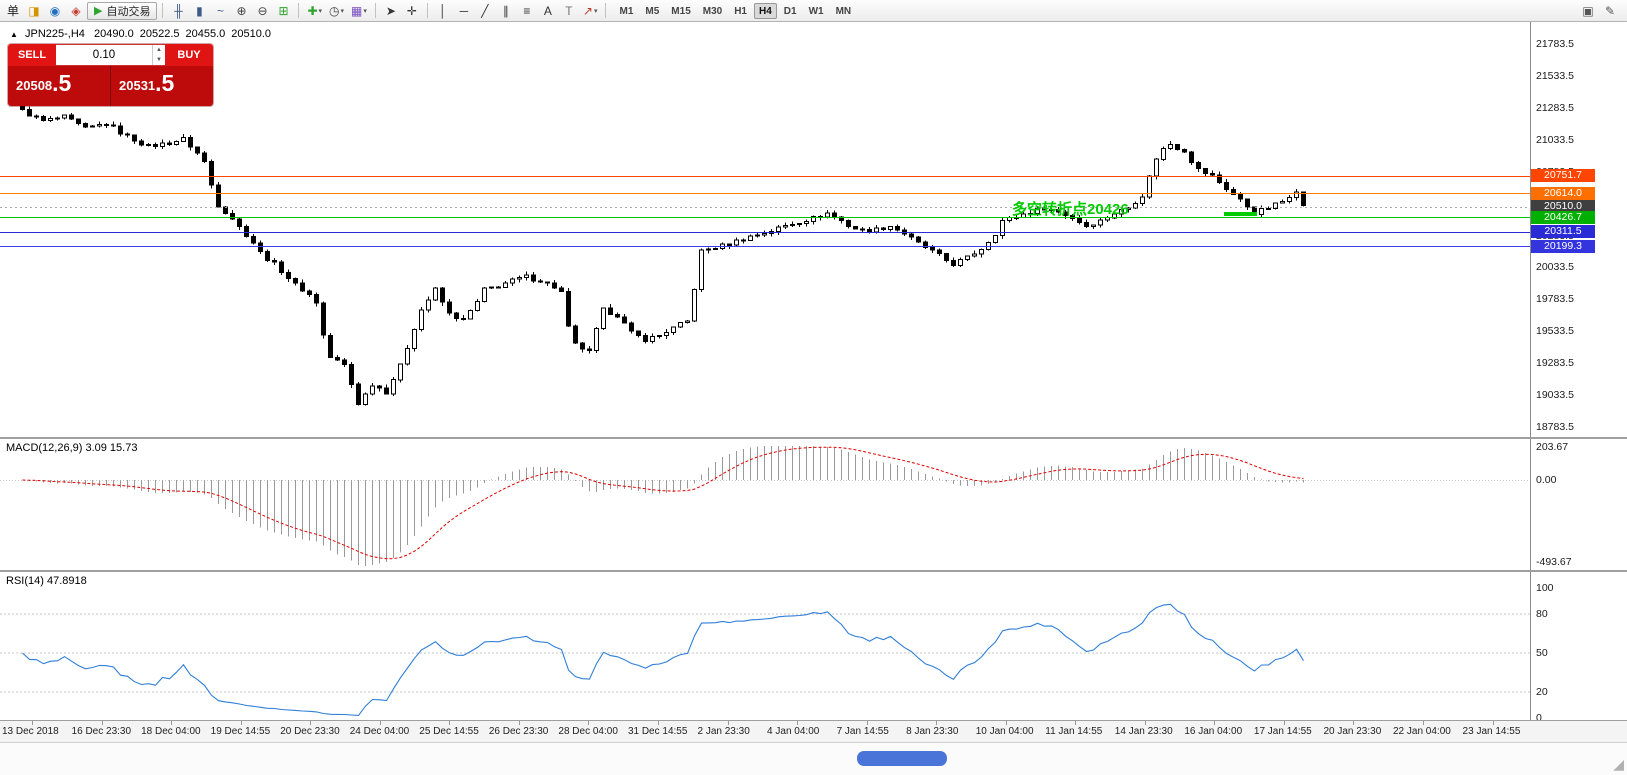 The image size is (1627, 775). Describe the element at coordinates (1240, 214) in the screenshot. I see `highlight-segment` at that location.